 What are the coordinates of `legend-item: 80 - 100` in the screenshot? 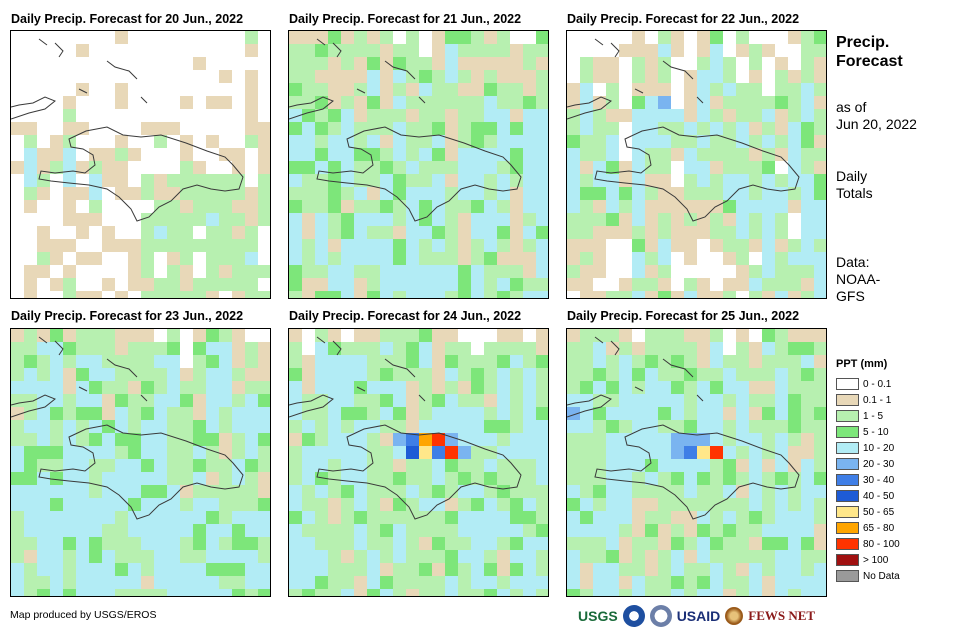 It's located at (868, 544).